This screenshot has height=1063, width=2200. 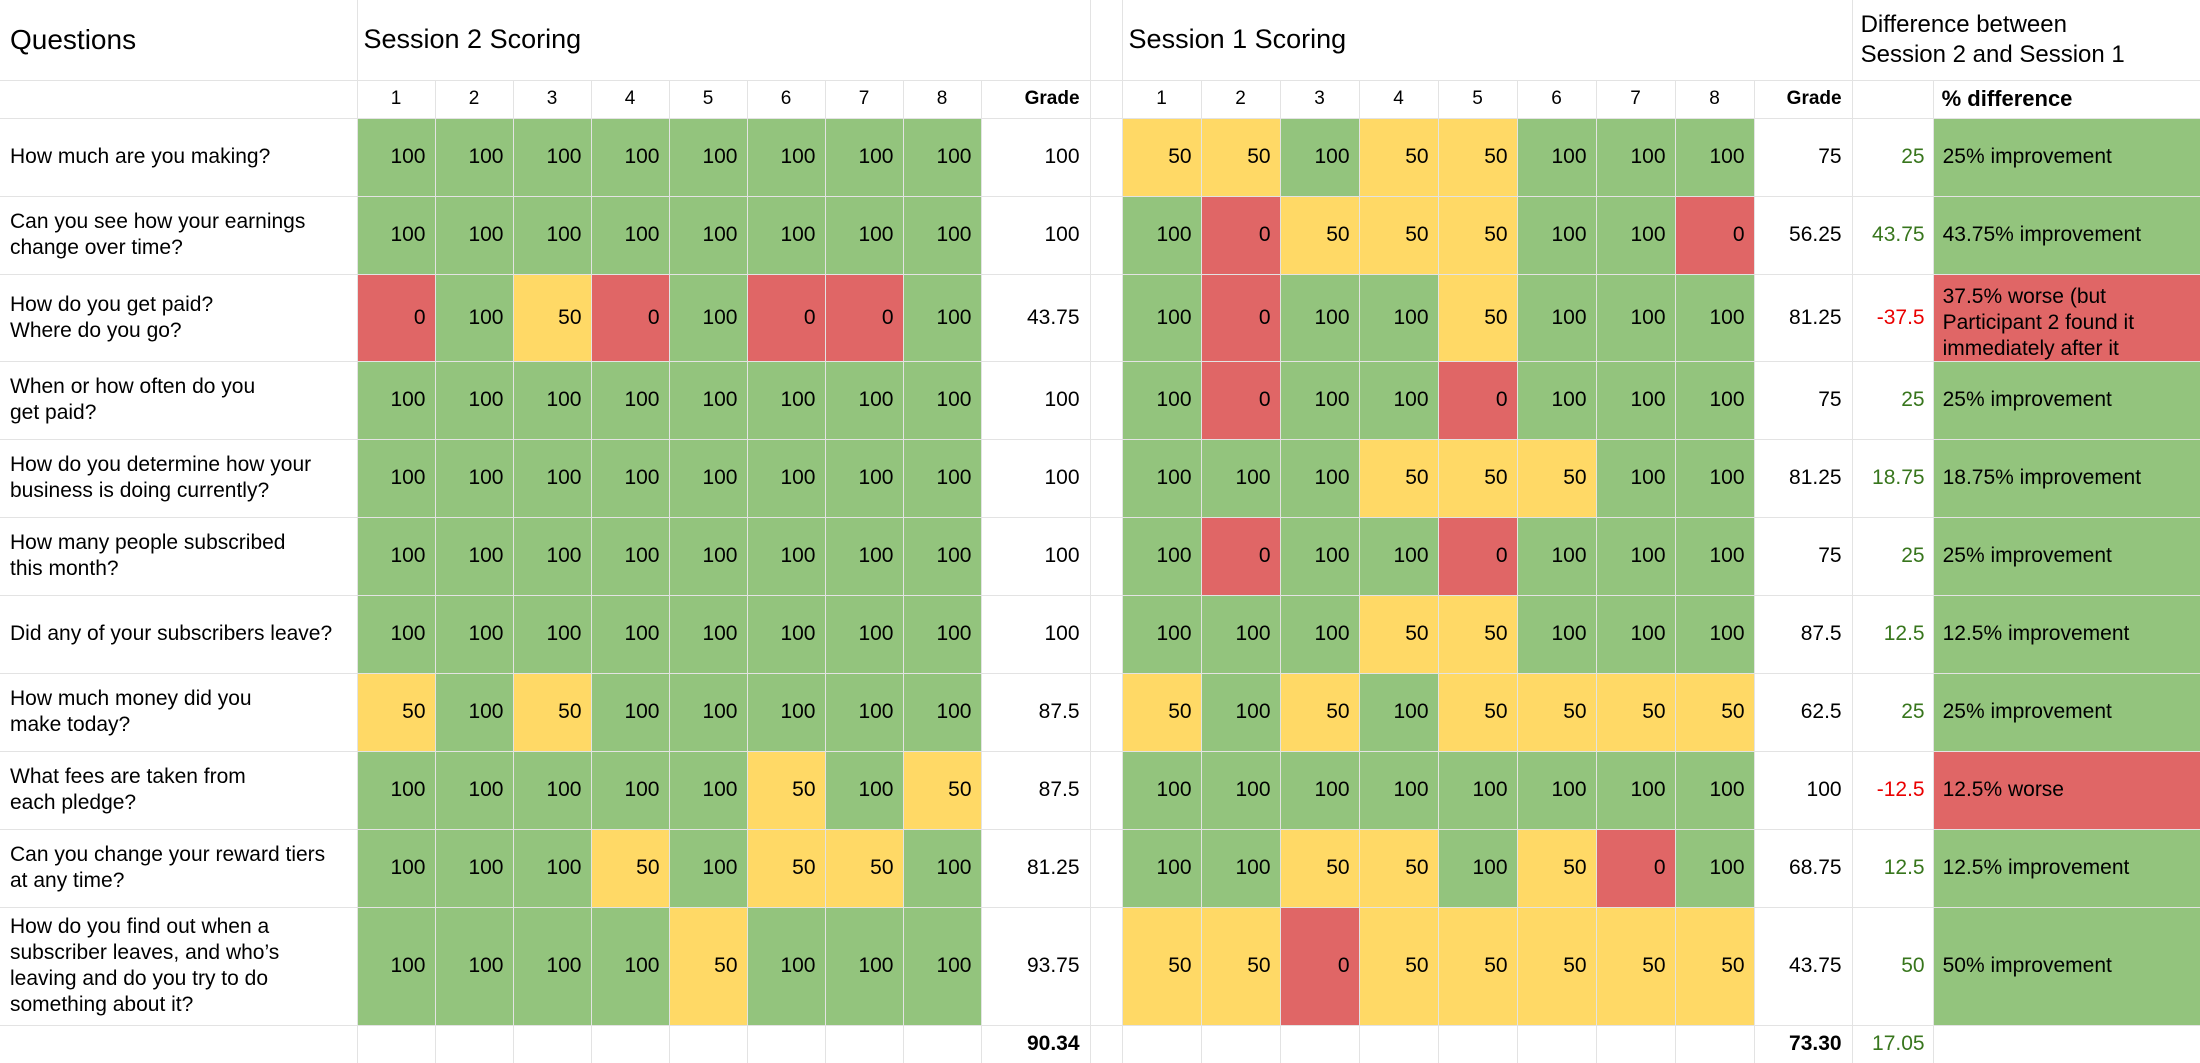 I want to click on session1-grade-header: Grade, so click(x=1803, y=99).